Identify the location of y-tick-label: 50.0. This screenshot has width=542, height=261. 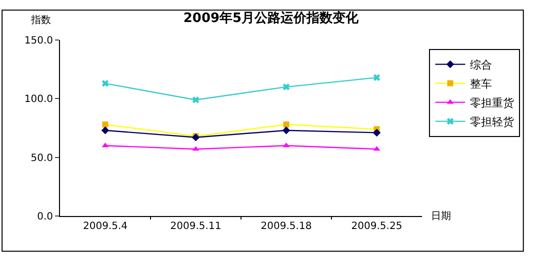
(41, 158).